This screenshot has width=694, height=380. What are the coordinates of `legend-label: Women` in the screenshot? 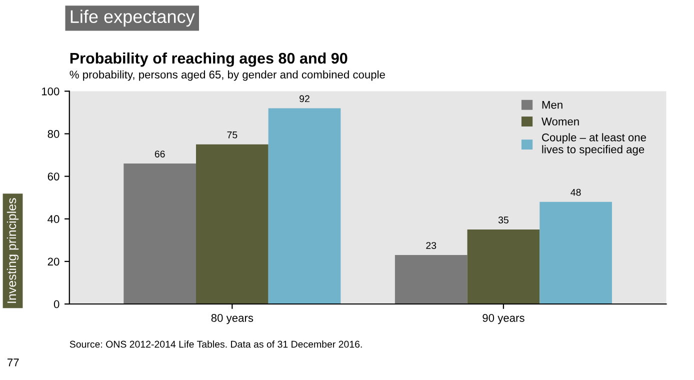 It's located at (560, 122).